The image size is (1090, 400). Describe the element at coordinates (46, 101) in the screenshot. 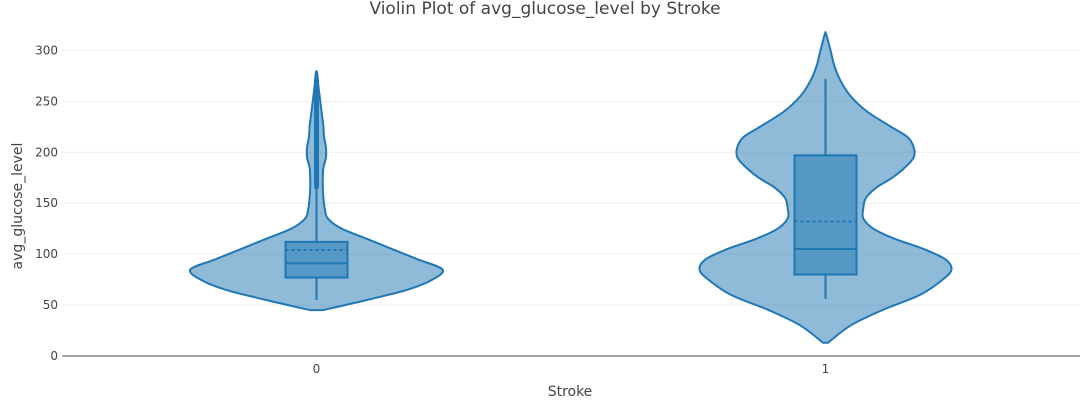

I see `y-tick-label: 250` at that location.